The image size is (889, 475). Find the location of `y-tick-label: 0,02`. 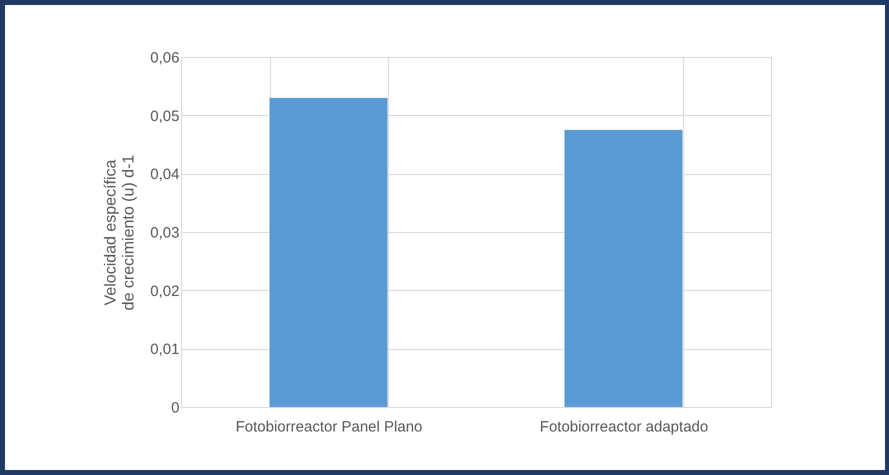

y-tick-label: 0,02 is located at coordinates (165, 291).